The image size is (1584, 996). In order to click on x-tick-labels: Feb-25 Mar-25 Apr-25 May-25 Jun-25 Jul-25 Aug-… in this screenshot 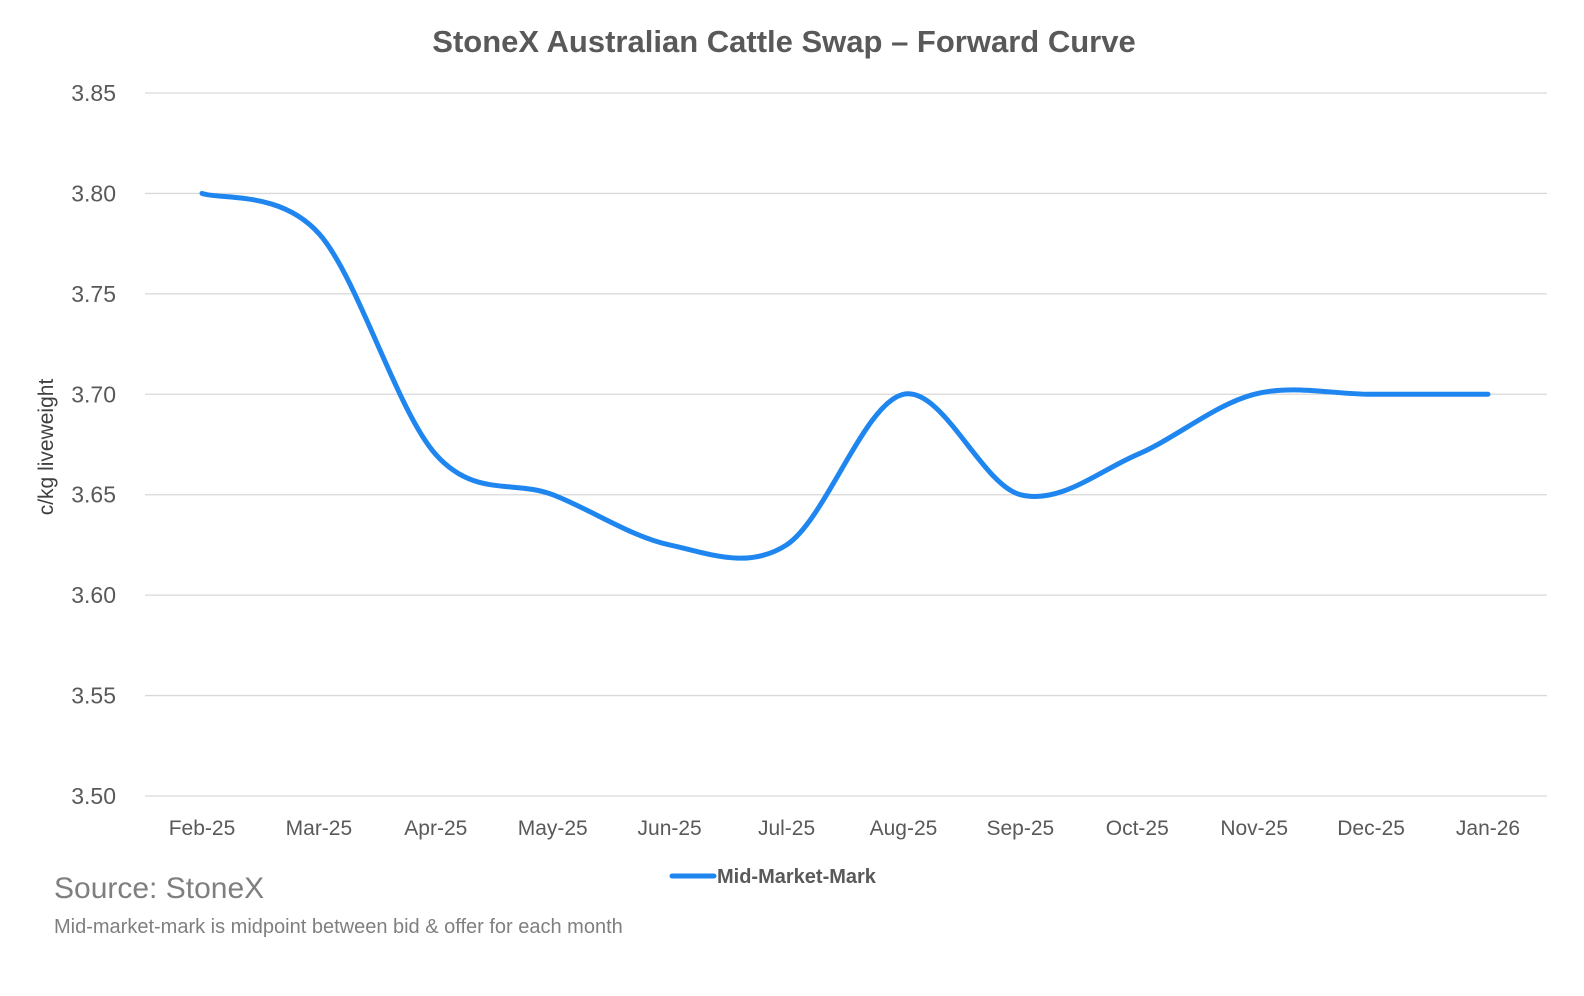, I will do `click(844, 828)`.